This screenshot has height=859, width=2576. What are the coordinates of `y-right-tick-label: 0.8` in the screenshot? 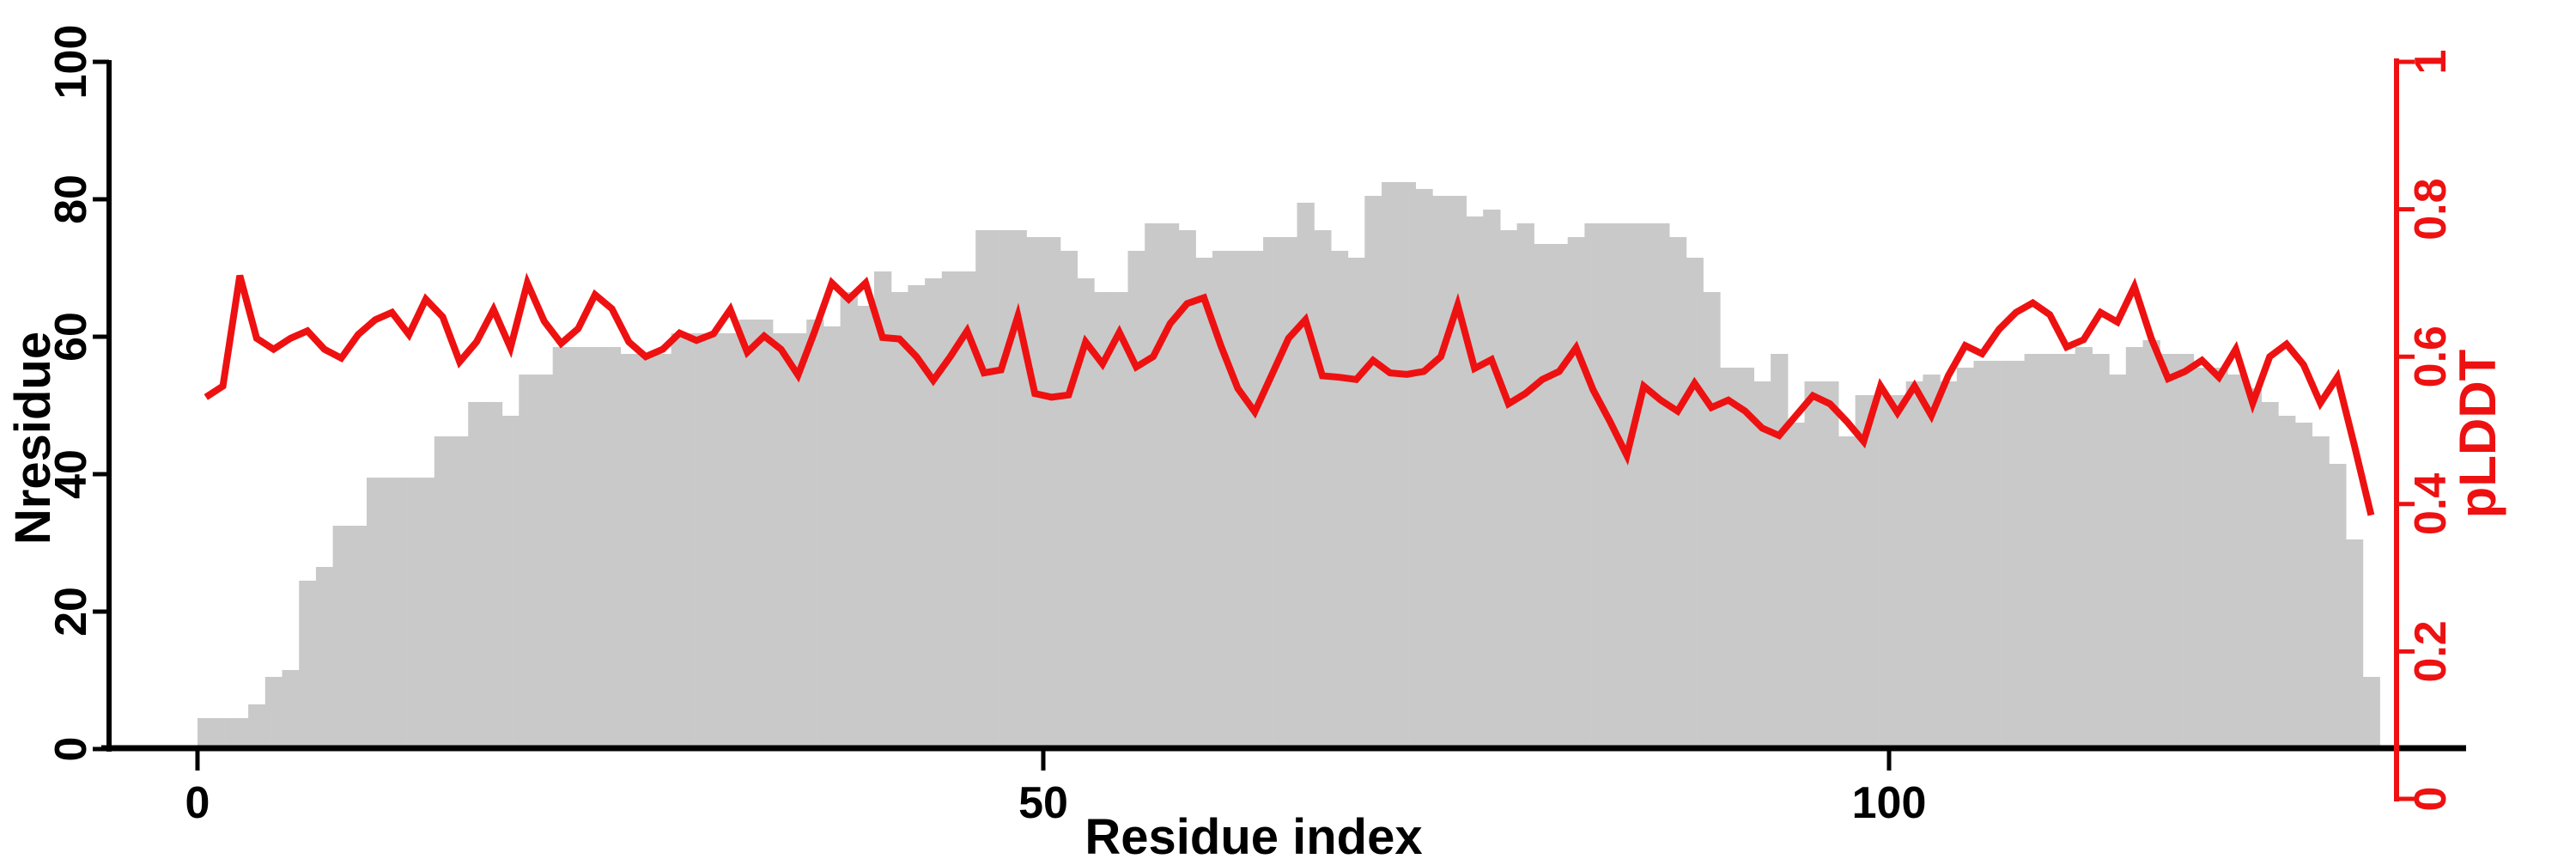 It's located at (2431, 209).